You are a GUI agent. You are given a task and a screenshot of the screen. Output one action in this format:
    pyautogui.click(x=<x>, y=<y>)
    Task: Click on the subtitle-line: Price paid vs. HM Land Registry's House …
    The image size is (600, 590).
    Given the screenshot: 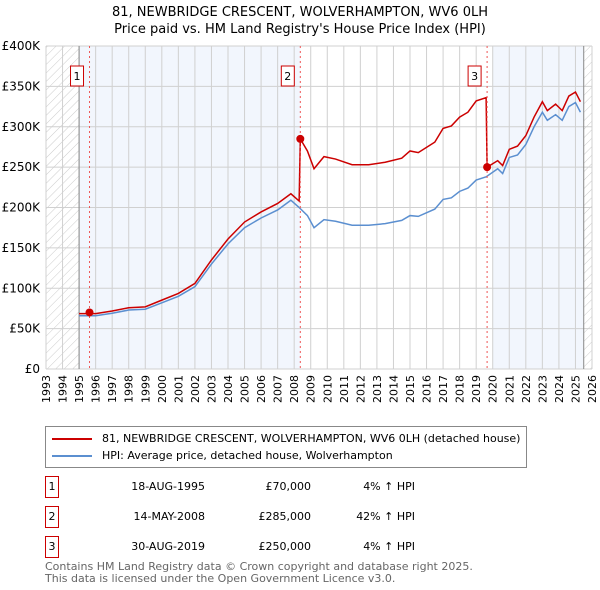 What is the action you would take?
    pyautogui.click(x=300, y=29)
    